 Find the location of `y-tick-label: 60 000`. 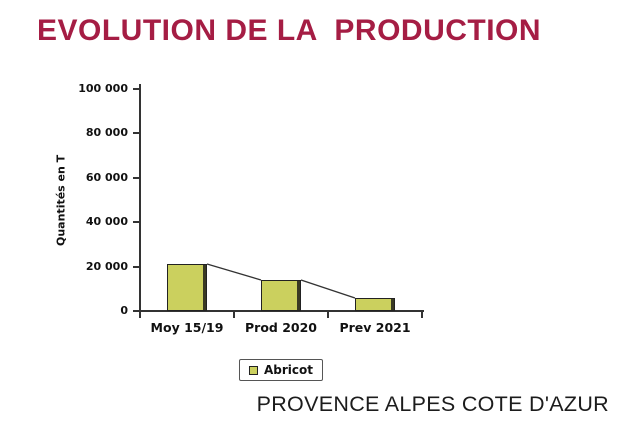

y-tick-label: 60 000 is located at coordinates (106, 177).